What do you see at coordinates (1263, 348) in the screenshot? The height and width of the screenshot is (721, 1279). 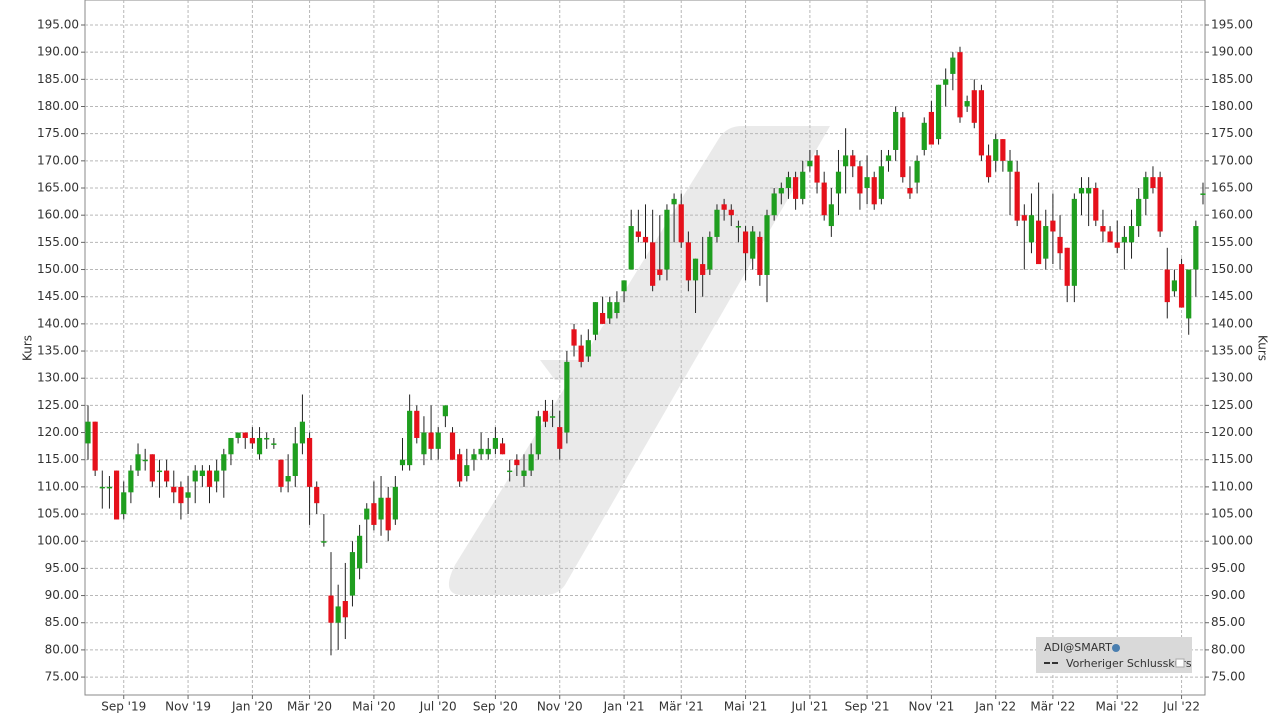 I see `y-axis-label-right: Kurs` at bounding box center [1263, 348].